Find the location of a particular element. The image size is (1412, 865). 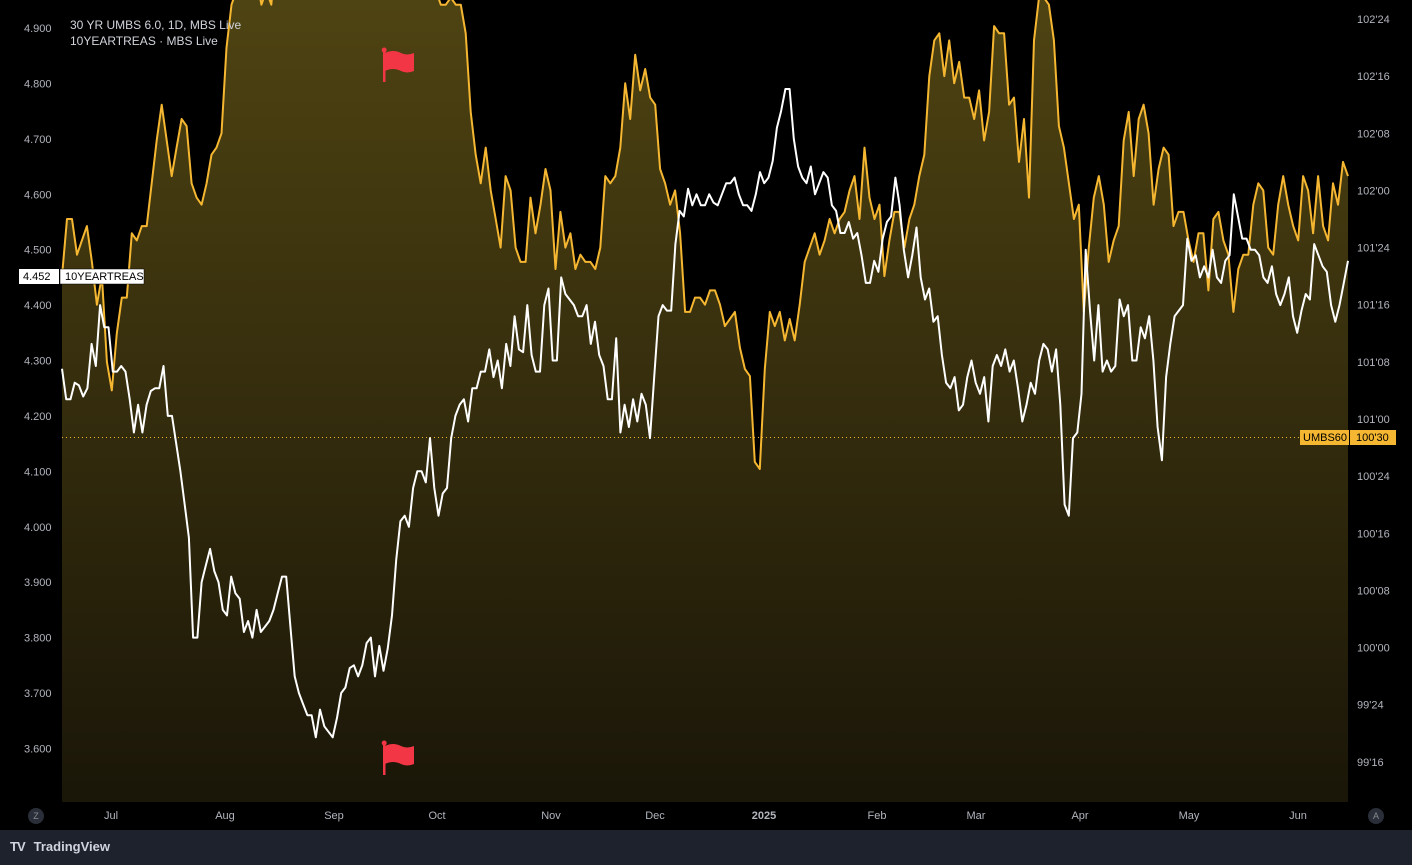

right-axis-tick-label: 101'08 is located at coordinates (1373, 363).